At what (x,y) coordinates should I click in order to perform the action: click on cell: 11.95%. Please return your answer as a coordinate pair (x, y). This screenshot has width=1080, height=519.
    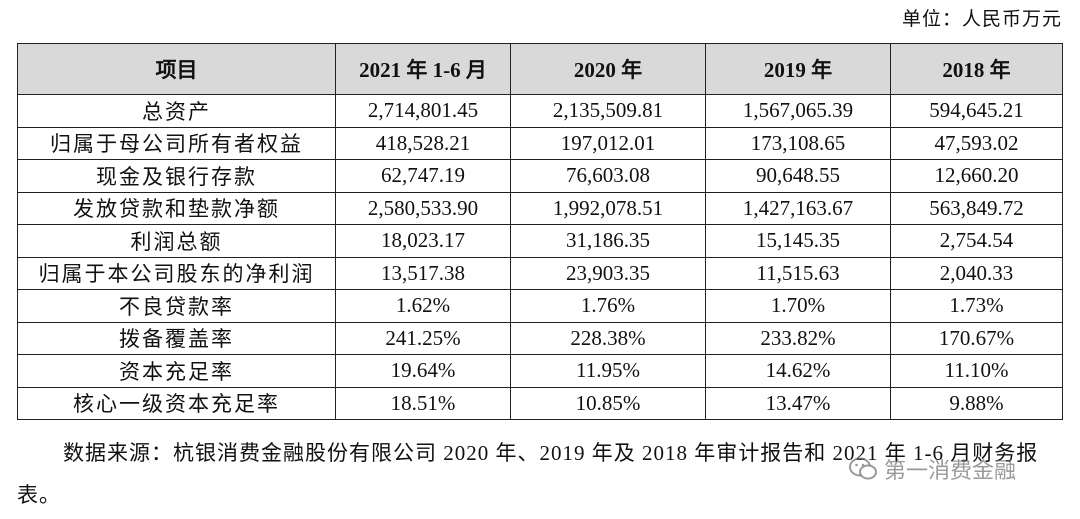
    Looking at the image, I should click on (608, 371).